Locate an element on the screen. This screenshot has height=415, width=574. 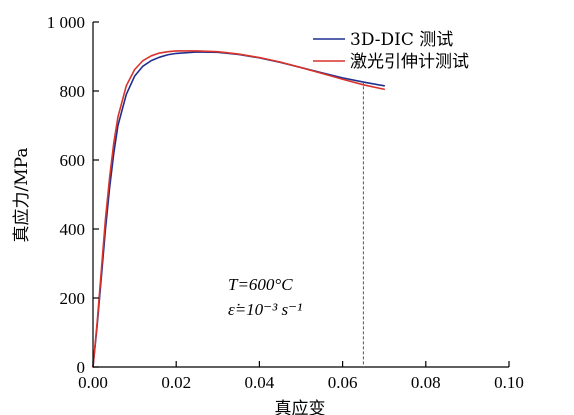
legend: 3D-DIC 测试 激光引伸计测试 is located at coordinates (391, 51).